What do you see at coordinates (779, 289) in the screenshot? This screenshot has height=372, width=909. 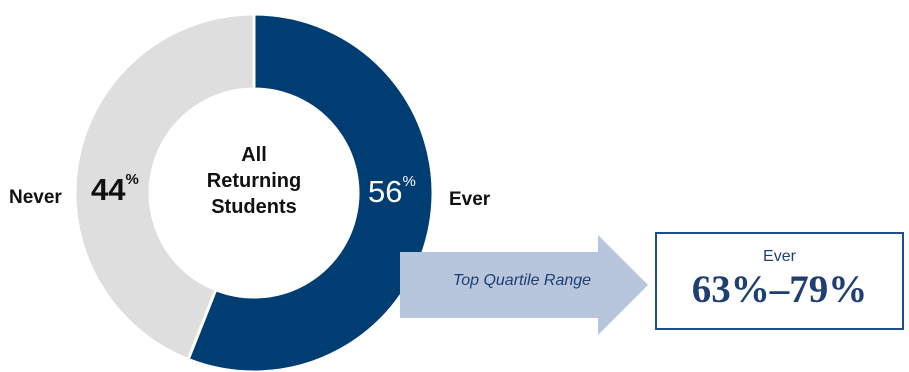 I see `range-box-value: 63%–79%` at bounding box center [779, 289].